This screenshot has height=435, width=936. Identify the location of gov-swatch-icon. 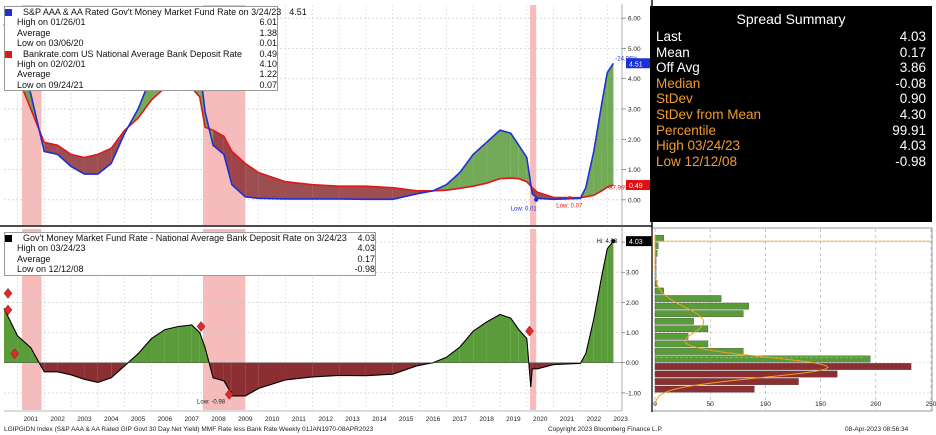
(8, 12).